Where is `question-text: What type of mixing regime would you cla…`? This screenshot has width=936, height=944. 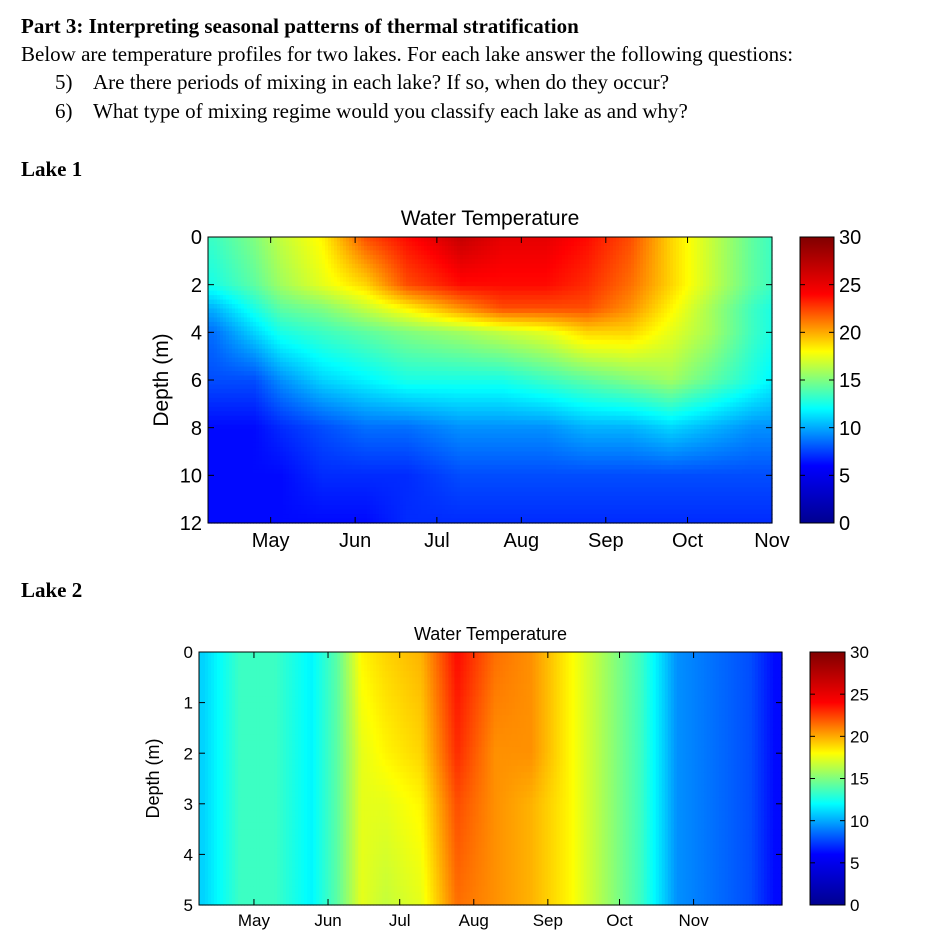
question-text: What type of mixing regime would you cla… is located at coordinates (390, 111).